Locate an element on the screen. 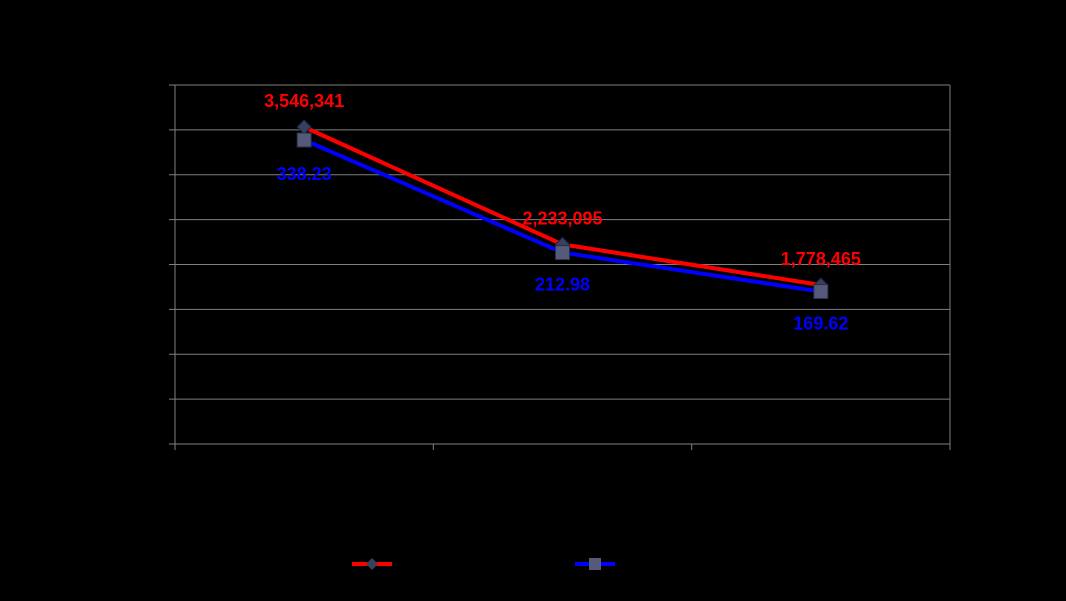 This screenshot has height=601, width=1066. series-1-point is located at coordinates (304, 127).